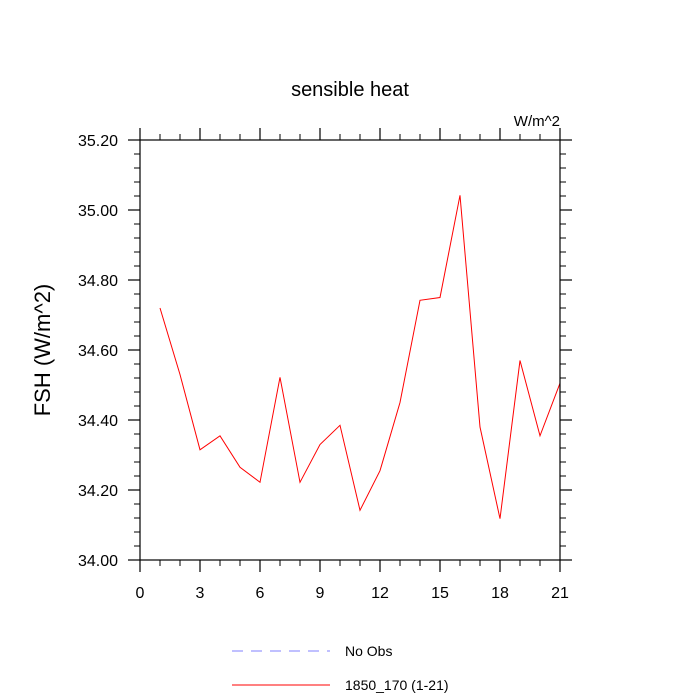 This screenshot has width=700, height=700. Describe the element at coordinates (380, 593) in the screenshot. I see `x-tick-label: 12` at that location.